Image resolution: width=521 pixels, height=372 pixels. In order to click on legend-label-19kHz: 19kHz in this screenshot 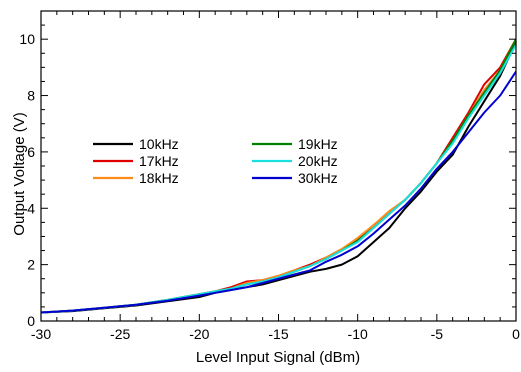, I will do `click(318, 144)`.